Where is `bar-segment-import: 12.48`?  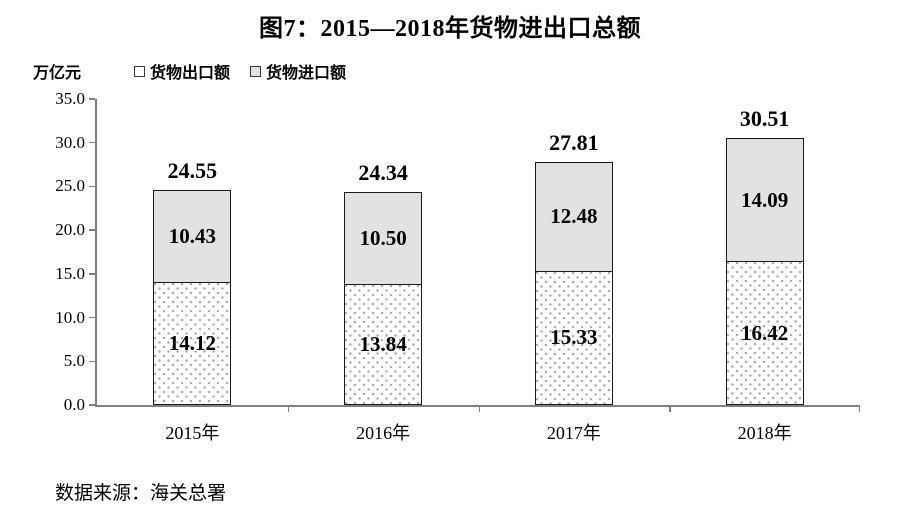 bar-segment-import: 12.48 is located at coordinates (573, 216).